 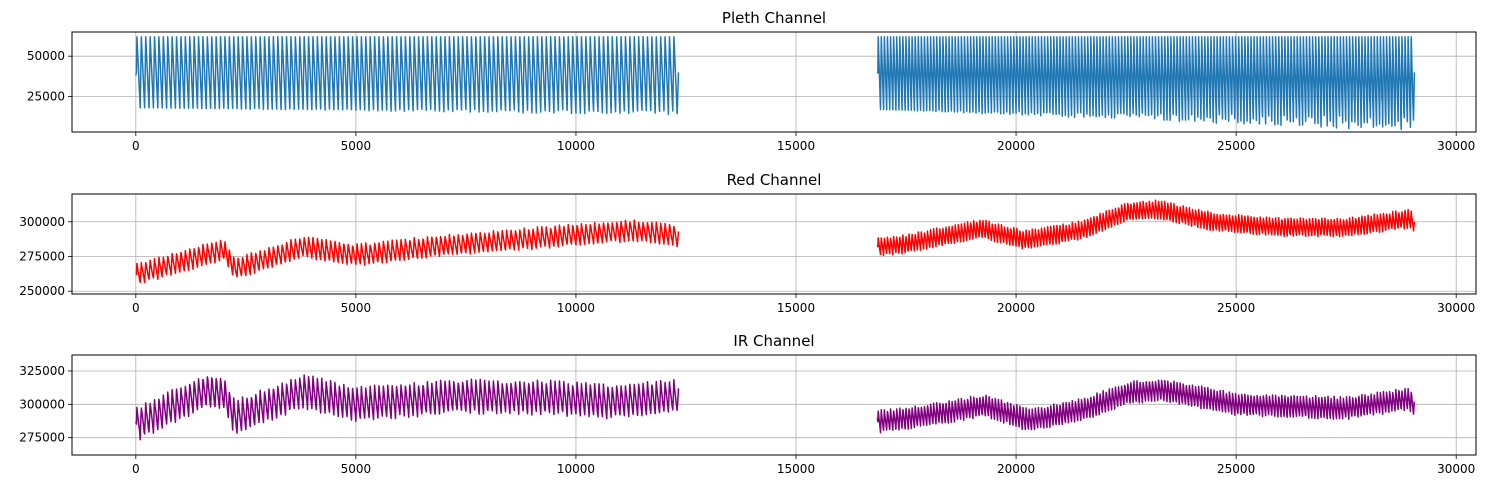 I want to click on panel-title-red: Red Channel, so click(x=774, y=180).